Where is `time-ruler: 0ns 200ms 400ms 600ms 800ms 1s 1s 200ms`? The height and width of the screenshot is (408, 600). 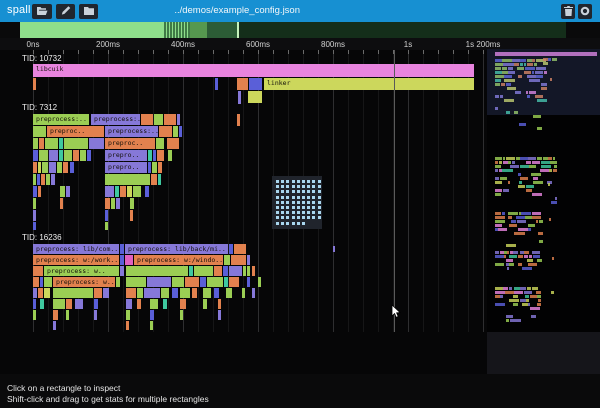 time-ruler: 0ns 200ms 400ms 600ms 800ms 1s 1s 200ms is located at coordinates (300, 44).